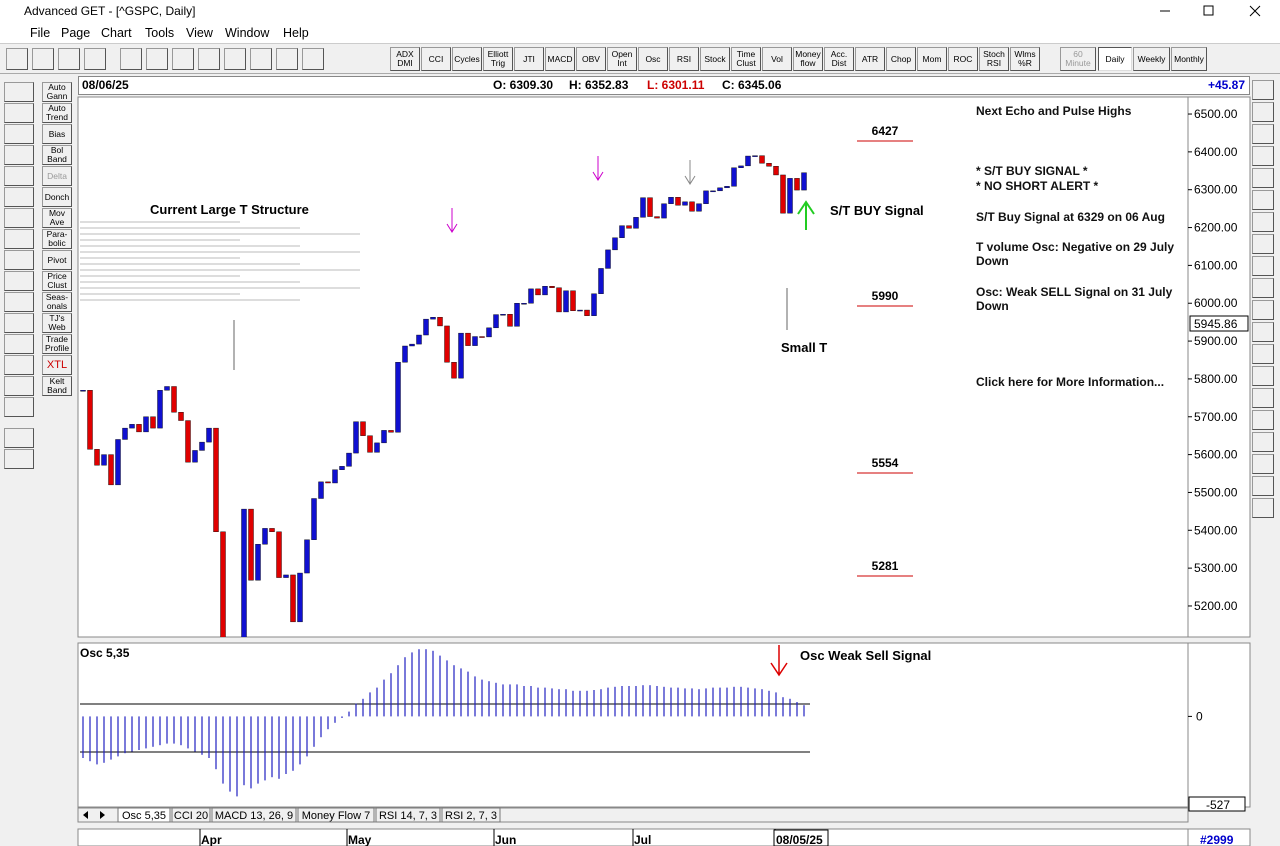 This screenshot has width=1280, height=846. What do you see at coordinates (436, 59) in the screenshot?
I see `study-button: CCI` at bounding box center [436, 59].